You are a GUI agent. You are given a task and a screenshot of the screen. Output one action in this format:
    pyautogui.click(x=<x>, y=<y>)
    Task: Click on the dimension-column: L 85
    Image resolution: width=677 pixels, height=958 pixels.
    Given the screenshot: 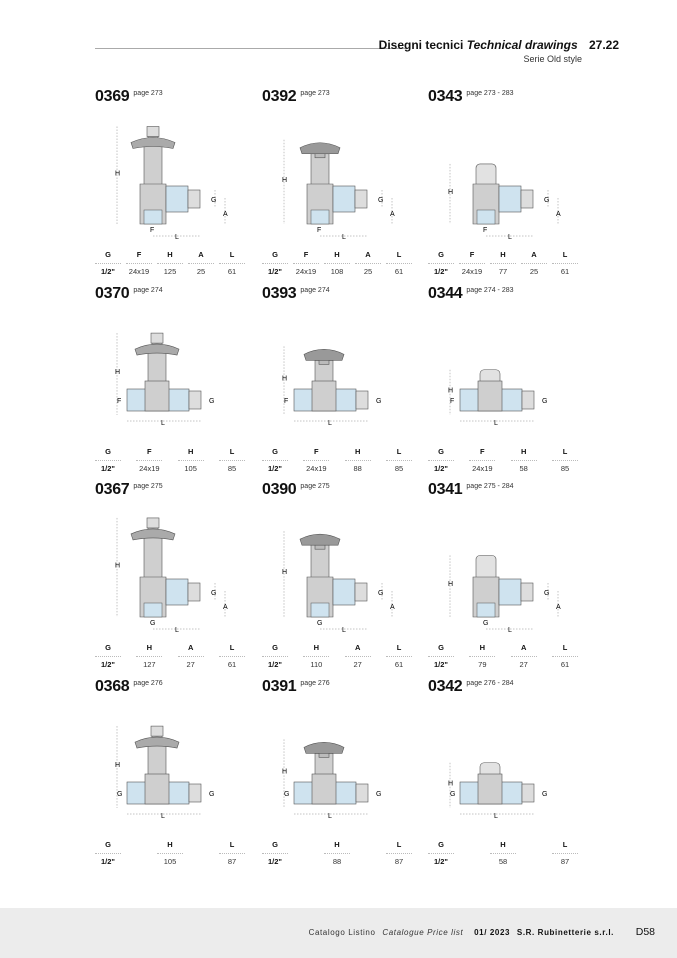 What is the action you would take?
    pyautogui.click(x=231, y=460)
    